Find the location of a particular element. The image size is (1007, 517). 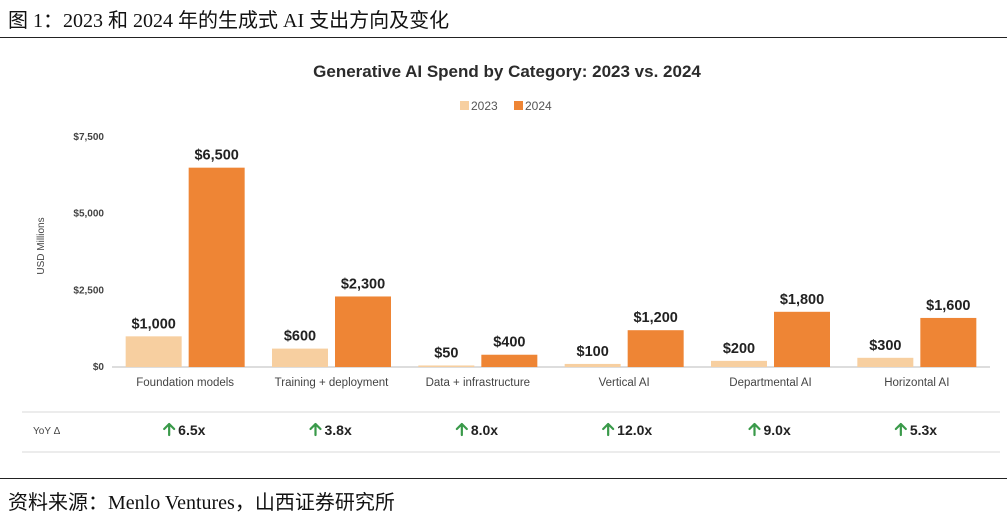

data-label-2024: $400 is located at coordinates (509, 343).